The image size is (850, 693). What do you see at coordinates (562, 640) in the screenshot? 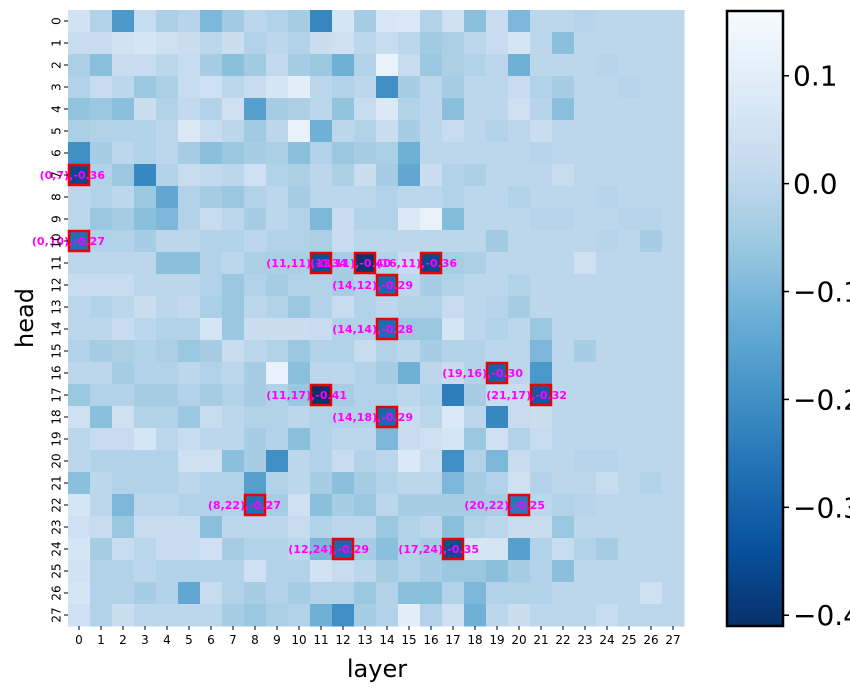
I see `x-tick-label: 22` at bounding box center [562, 640].